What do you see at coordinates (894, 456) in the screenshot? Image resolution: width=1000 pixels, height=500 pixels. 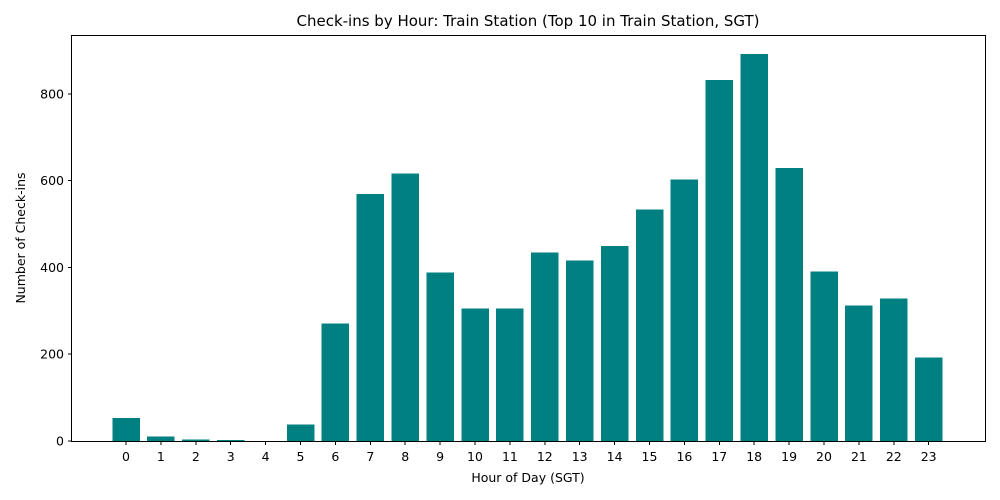 I see `x-tick-label: 22` at bounding box center [894, 456].